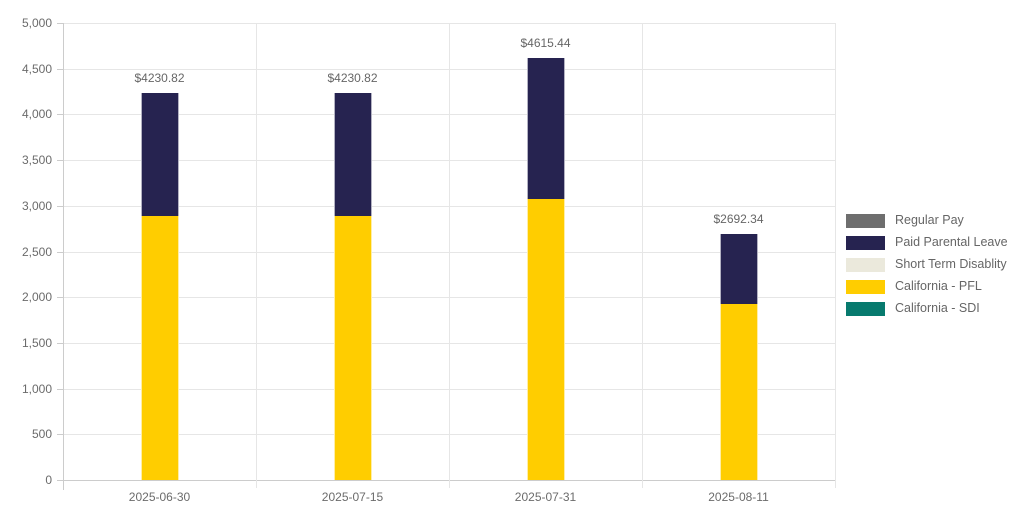 The image size is (1011, 522). What do you see at coordinates (36, 205) in the screenshot?
I see `y-axis-tick-label: 3,000` at bounding box center [36, 205].